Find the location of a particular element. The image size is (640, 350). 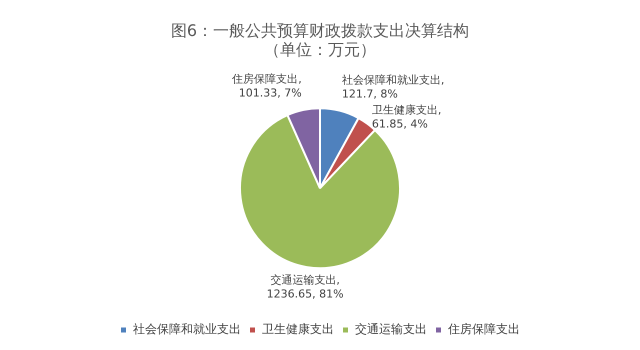

text: 图6：一般公共预算财政拨款支出决算结构 is located at coordinates (320, 30).